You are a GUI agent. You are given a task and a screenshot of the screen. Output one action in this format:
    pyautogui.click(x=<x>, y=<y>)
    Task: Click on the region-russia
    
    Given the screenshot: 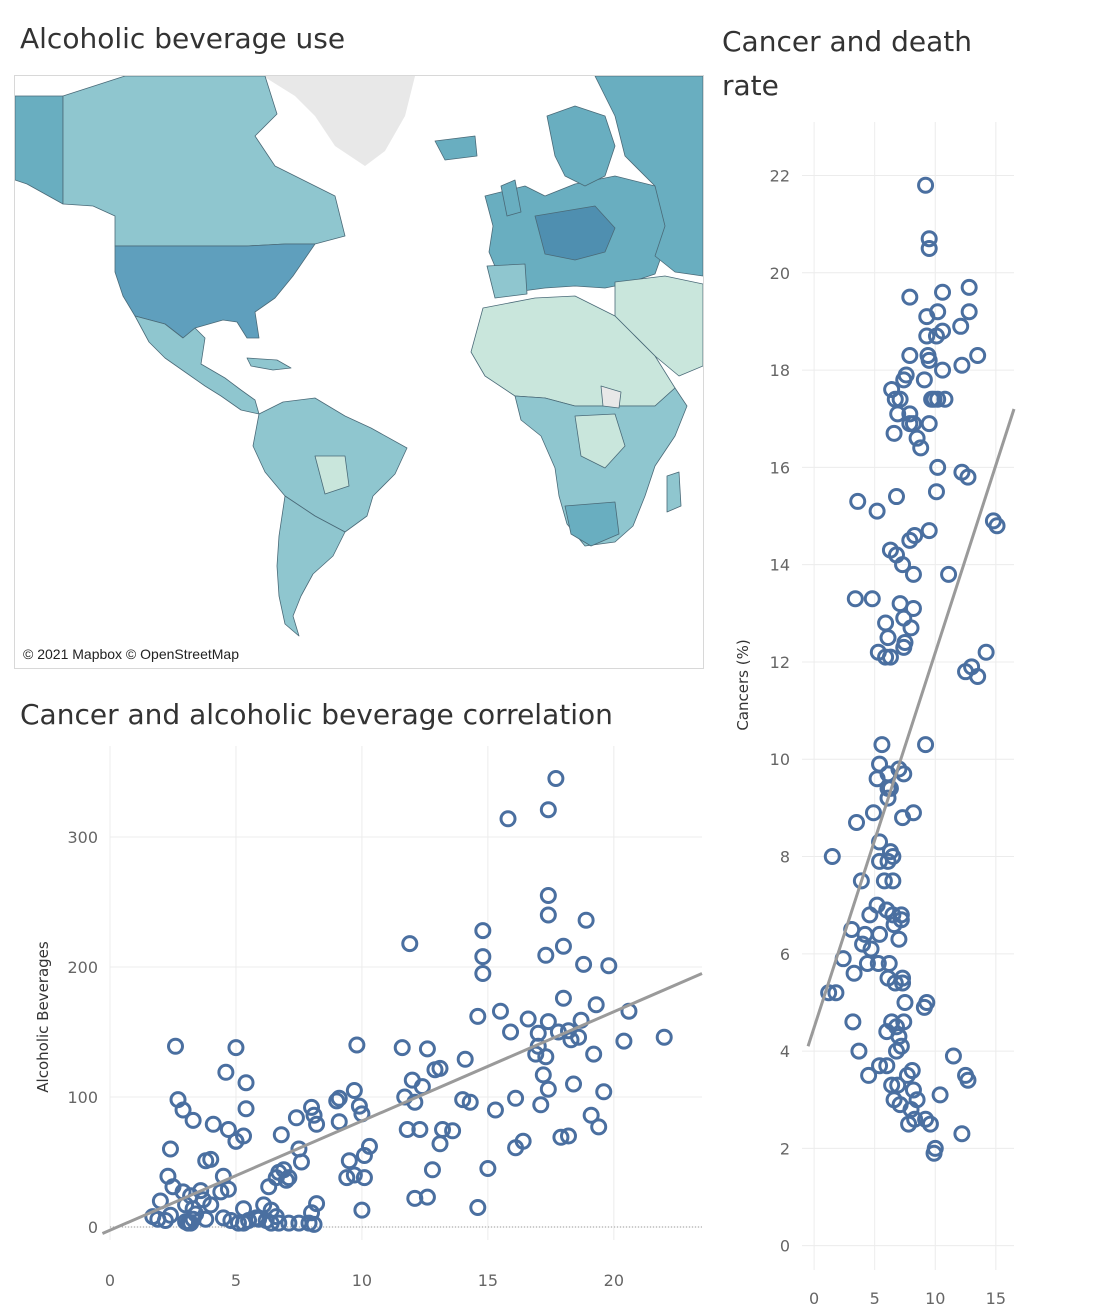 What is the action you would take?
    pyautogui.click(x=648, y=176)
    